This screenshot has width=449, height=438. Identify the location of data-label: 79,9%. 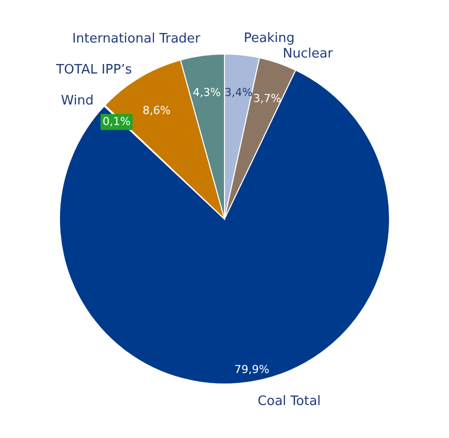
(252, 369).